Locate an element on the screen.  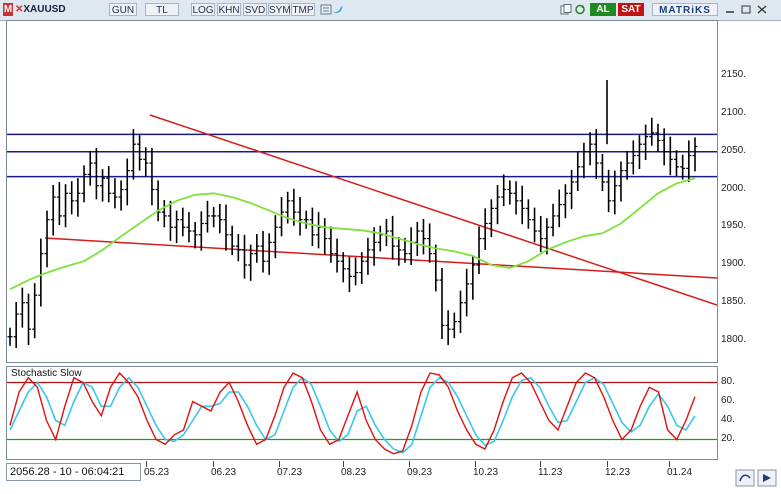
time-tick-label: 01.24 is located at coordinates (680, 472).